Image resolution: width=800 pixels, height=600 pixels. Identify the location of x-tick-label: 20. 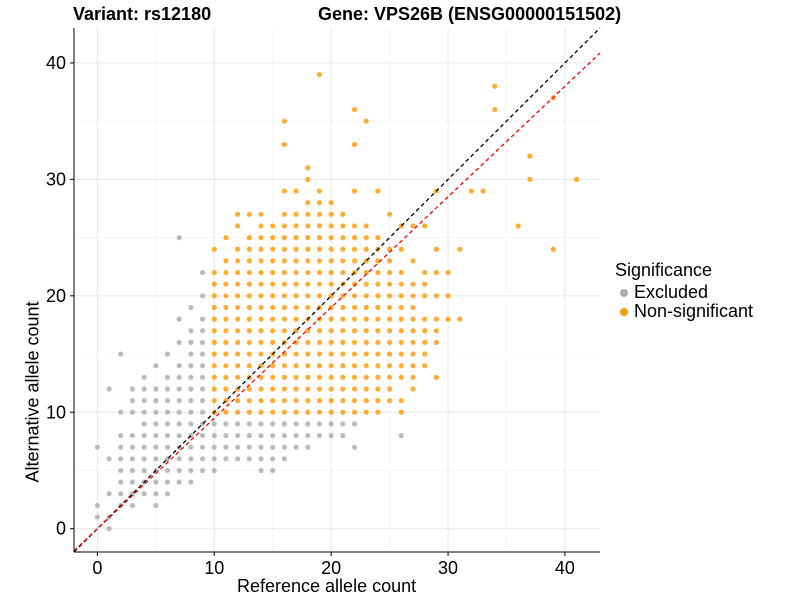
(331, 568).